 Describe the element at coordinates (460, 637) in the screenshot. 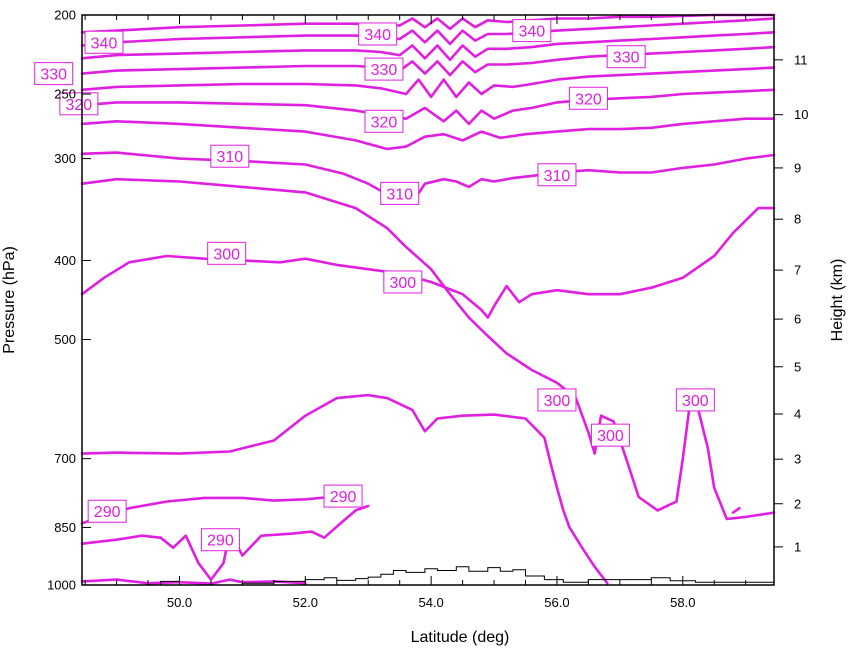

I see `x-axis-title: Latitude (deg)` at that location.